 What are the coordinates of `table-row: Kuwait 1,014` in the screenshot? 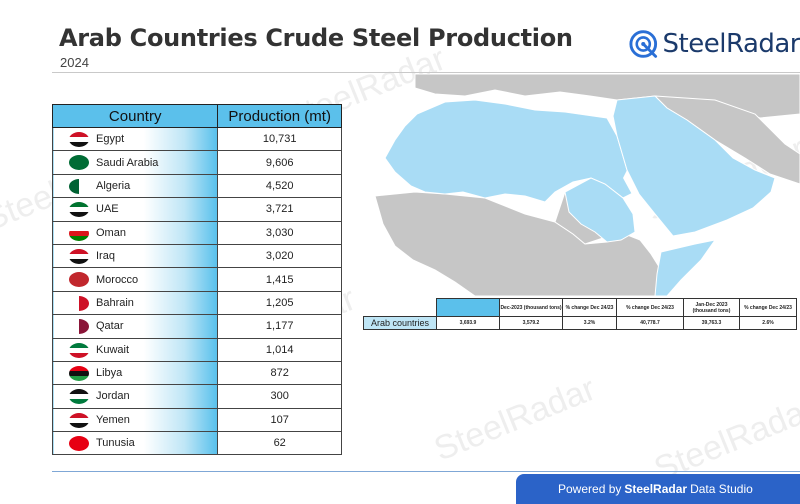 It's located at (196, 349).